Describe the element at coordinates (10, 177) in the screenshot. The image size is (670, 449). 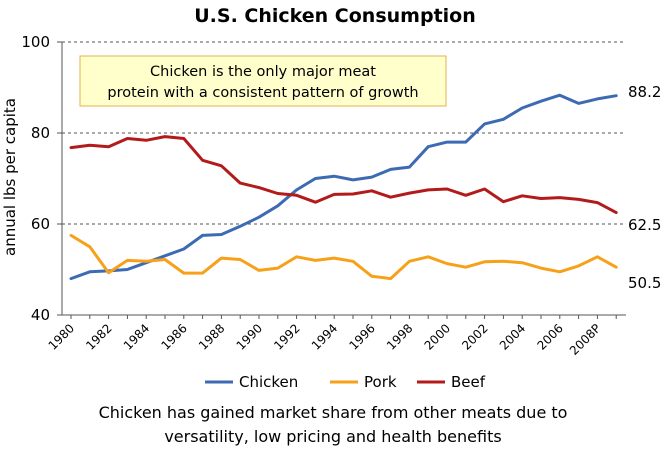
I see `y-axis-label: annual lbs per capita` at that location.